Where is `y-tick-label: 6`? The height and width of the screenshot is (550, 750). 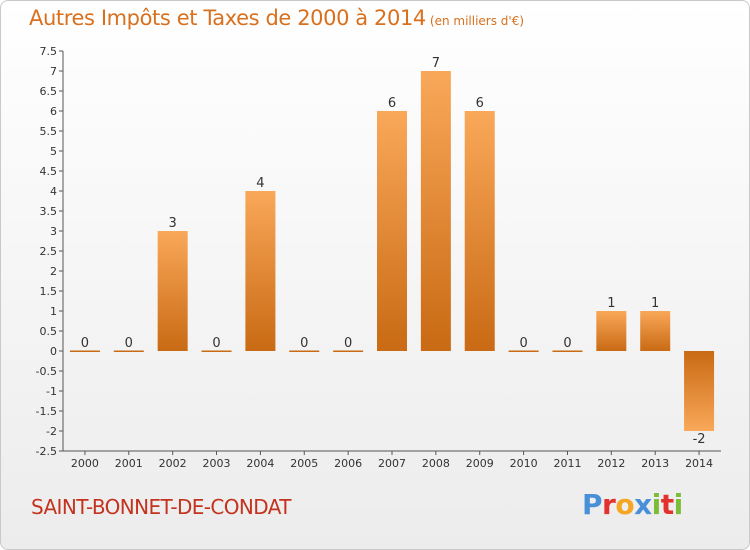 y-tick-label: 6 is located at coordinates (53, 111).